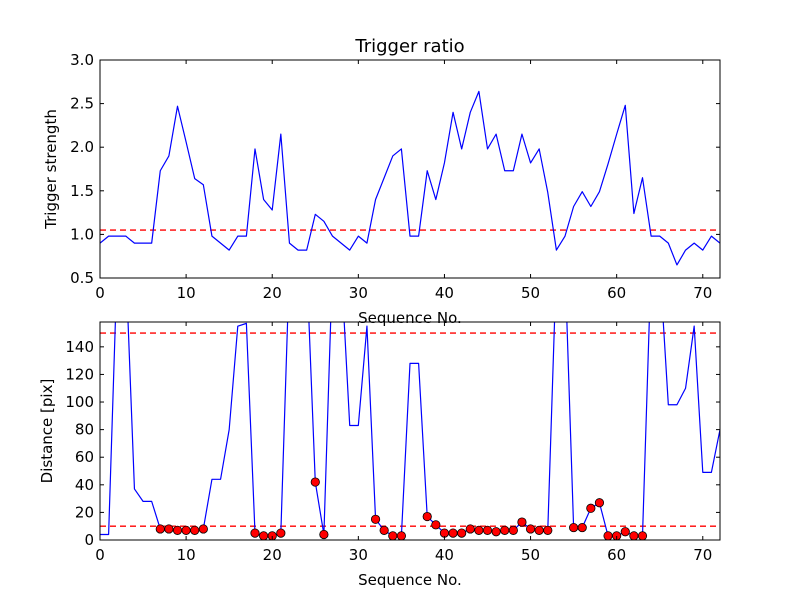 The width and height of the screenshot is (800, 600). I want to click on y-tick-label: 1.5, so click(82, 191).